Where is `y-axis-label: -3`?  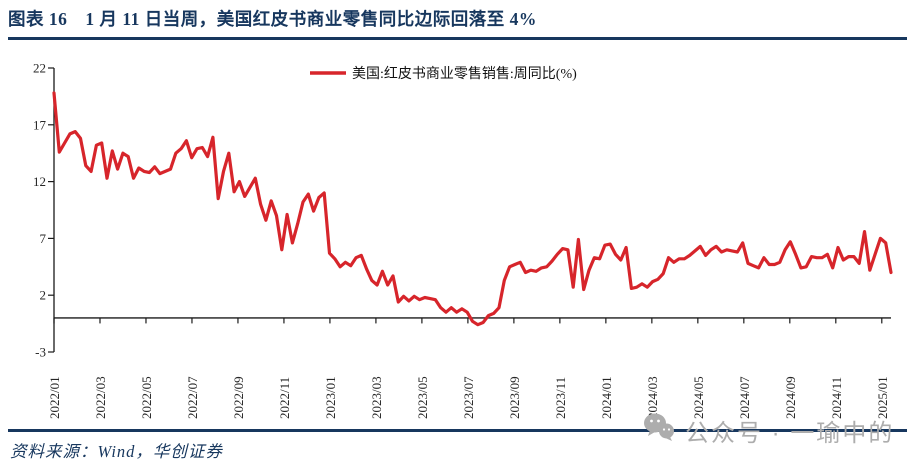 y-axis-label: -3 is located at coordinates (40, 352).